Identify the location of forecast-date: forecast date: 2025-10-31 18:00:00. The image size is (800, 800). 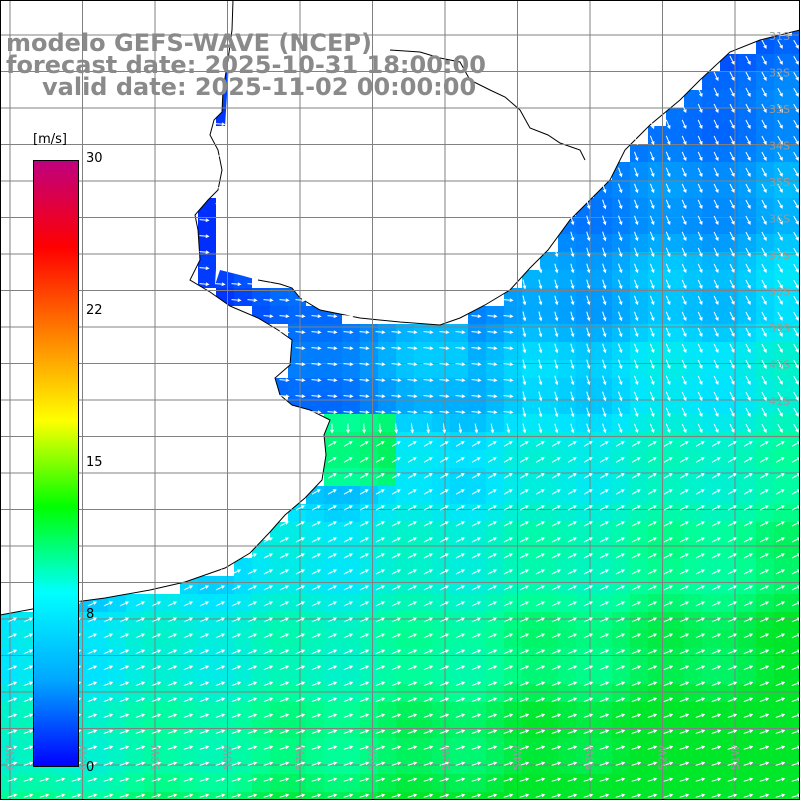
(246, 65).